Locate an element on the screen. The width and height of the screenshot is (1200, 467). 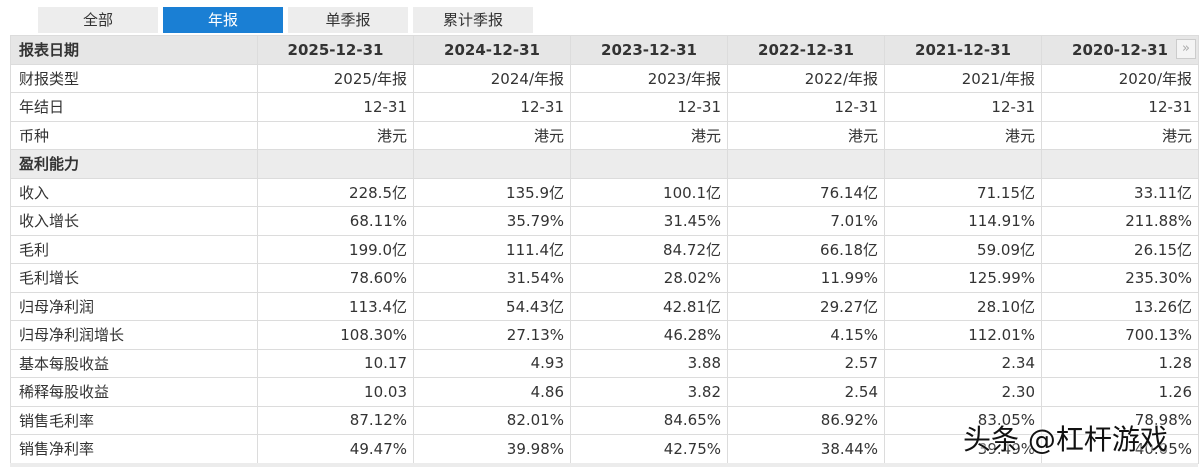
next-row is located at coordinates (604, 465).